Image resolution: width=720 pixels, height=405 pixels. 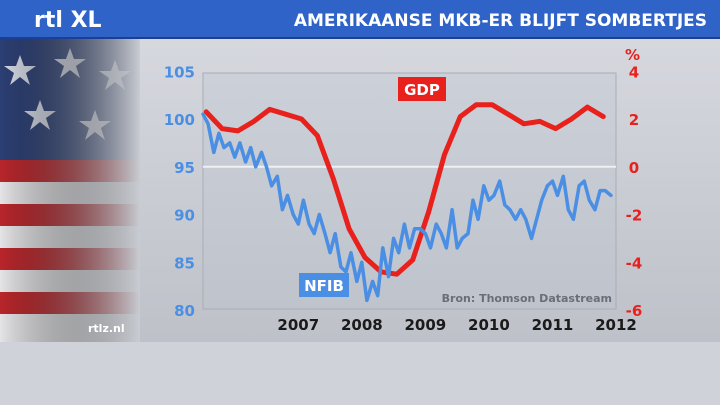 What do you see at coordinates (426, 325) in the screenshot?
I see `x-tick-label: 2009` at bounding box center [426, 325].